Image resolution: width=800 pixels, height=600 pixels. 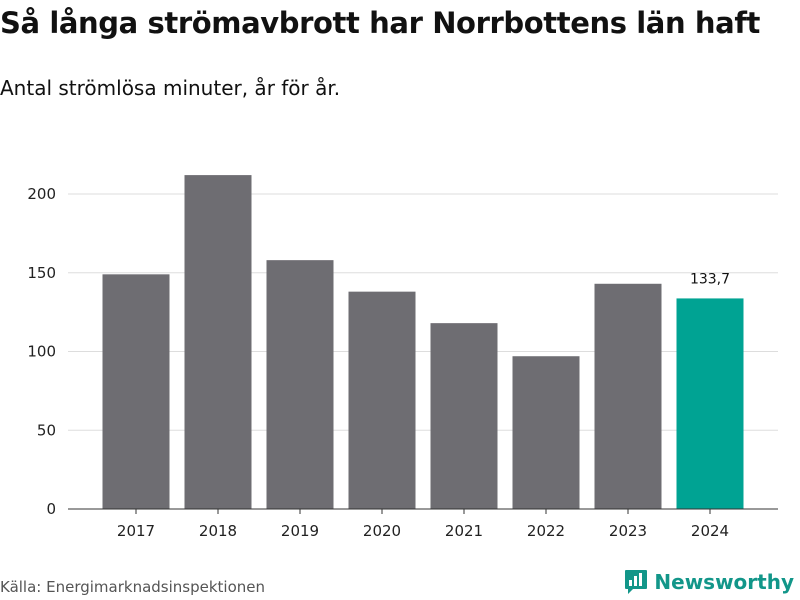 I want to click on y-axis-ticks: 0 50 100 150 200, so click(x=41, y=351).